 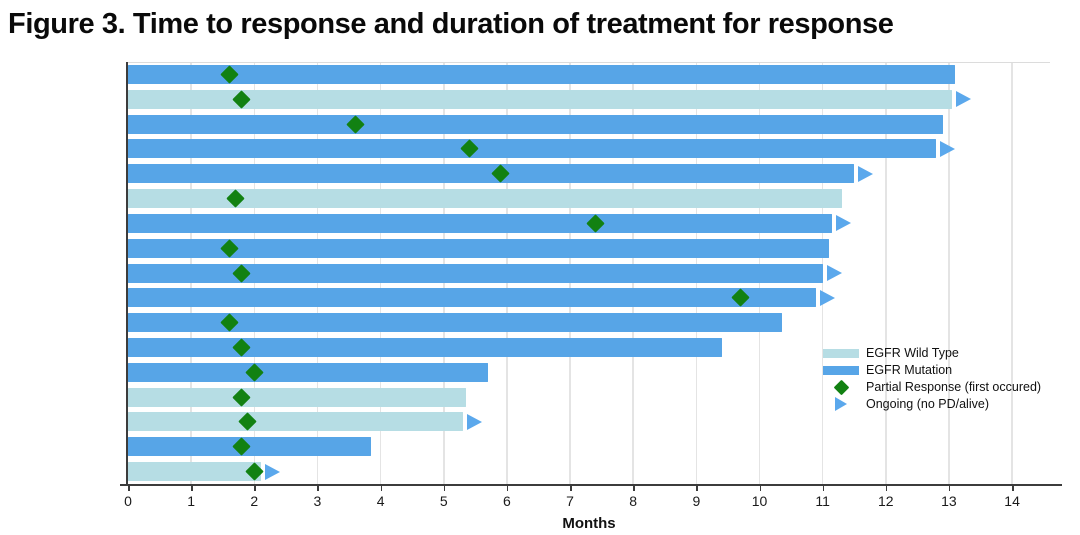 What do you see at coordinates (912, 353) in the screenshot?
I see `legend-label: EGFR Wild Type` at bounding box center [912, 353].